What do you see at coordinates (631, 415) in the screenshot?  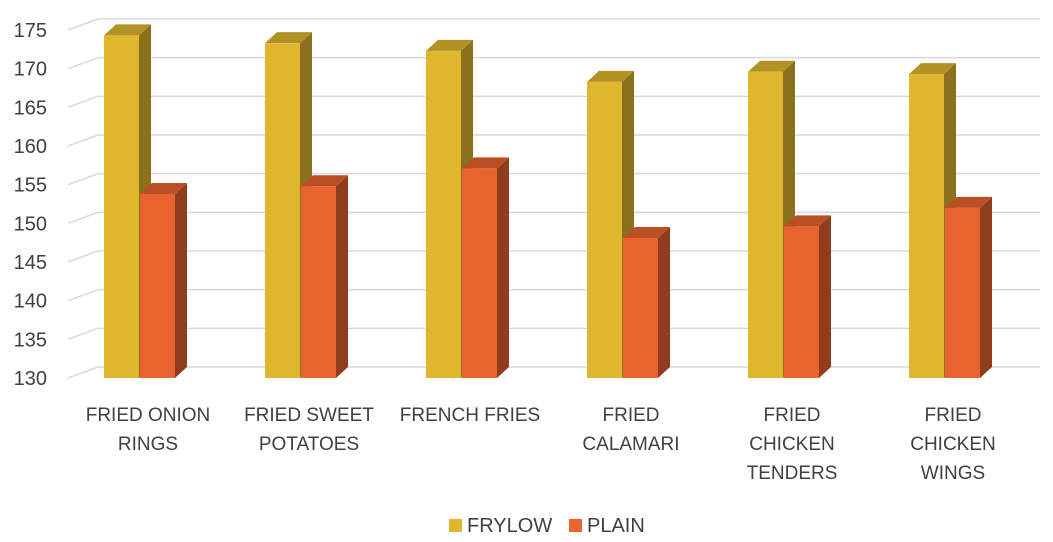 I see `x-tick-label-3-0: FRIED` at bounding box center [631, 415].